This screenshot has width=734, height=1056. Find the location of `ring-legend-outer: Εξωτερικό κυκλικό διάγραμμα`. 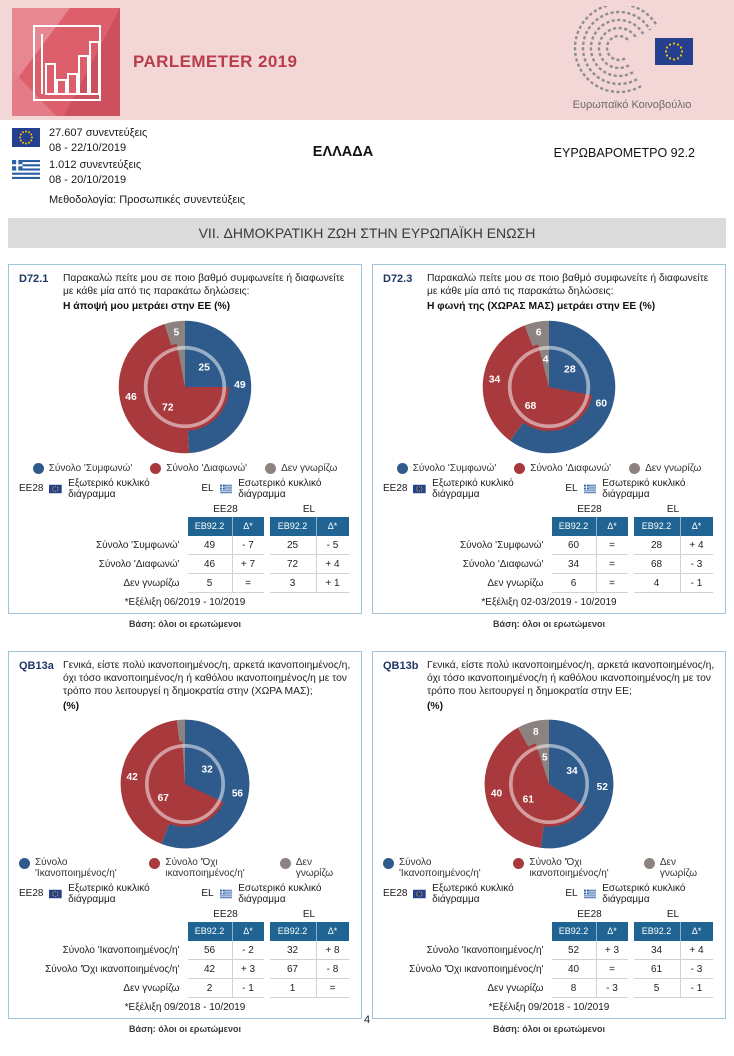

ring-legend-outer: Εξωτερικό κυκλικό διάγραμμα is located at coordinates (109, 893).